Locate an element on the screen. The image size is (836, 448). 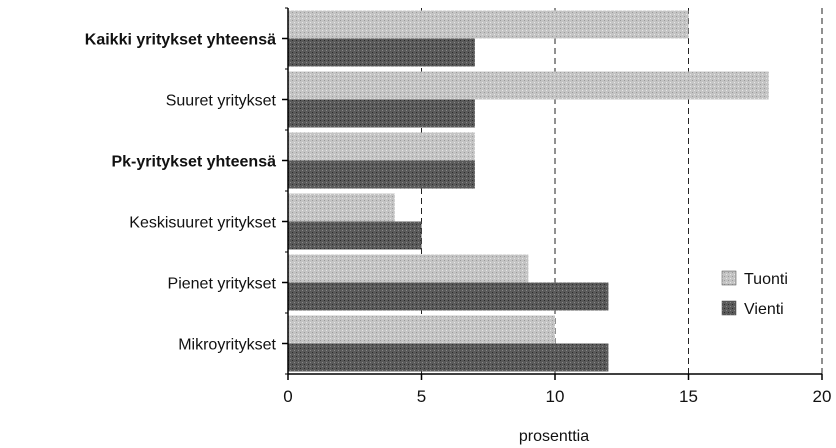
category-label-4: Pienet yritykset is located at coordinates (222, 284).